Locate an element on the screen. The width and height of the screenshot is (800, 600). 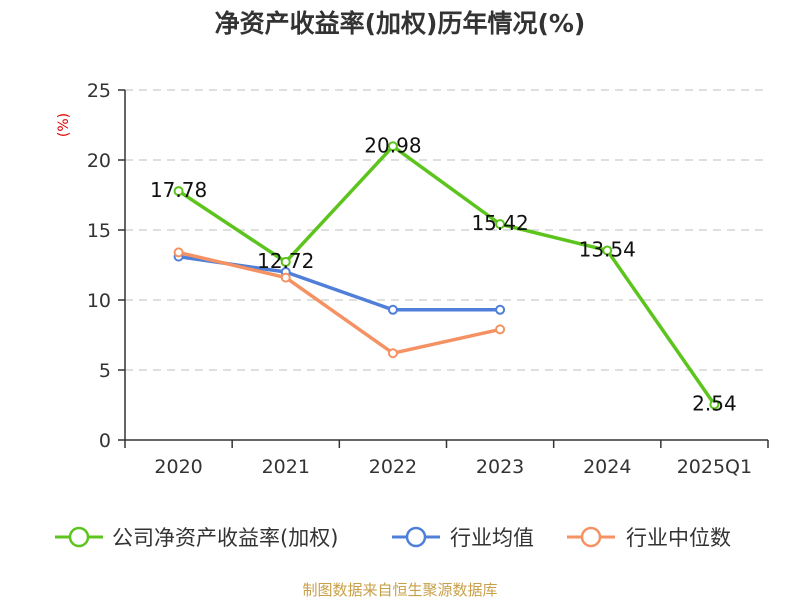
point-s0-2025Q1 is located at coordinates (714, 404).